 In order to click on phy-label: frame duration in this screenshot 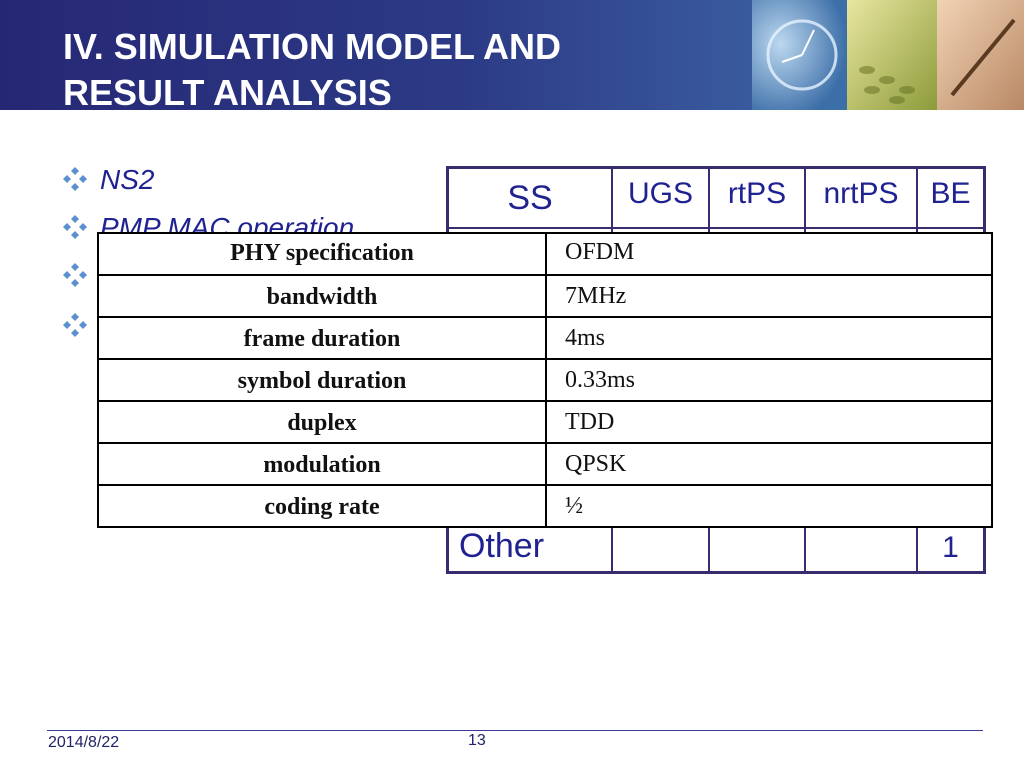, I will do `click(322, 339)`.